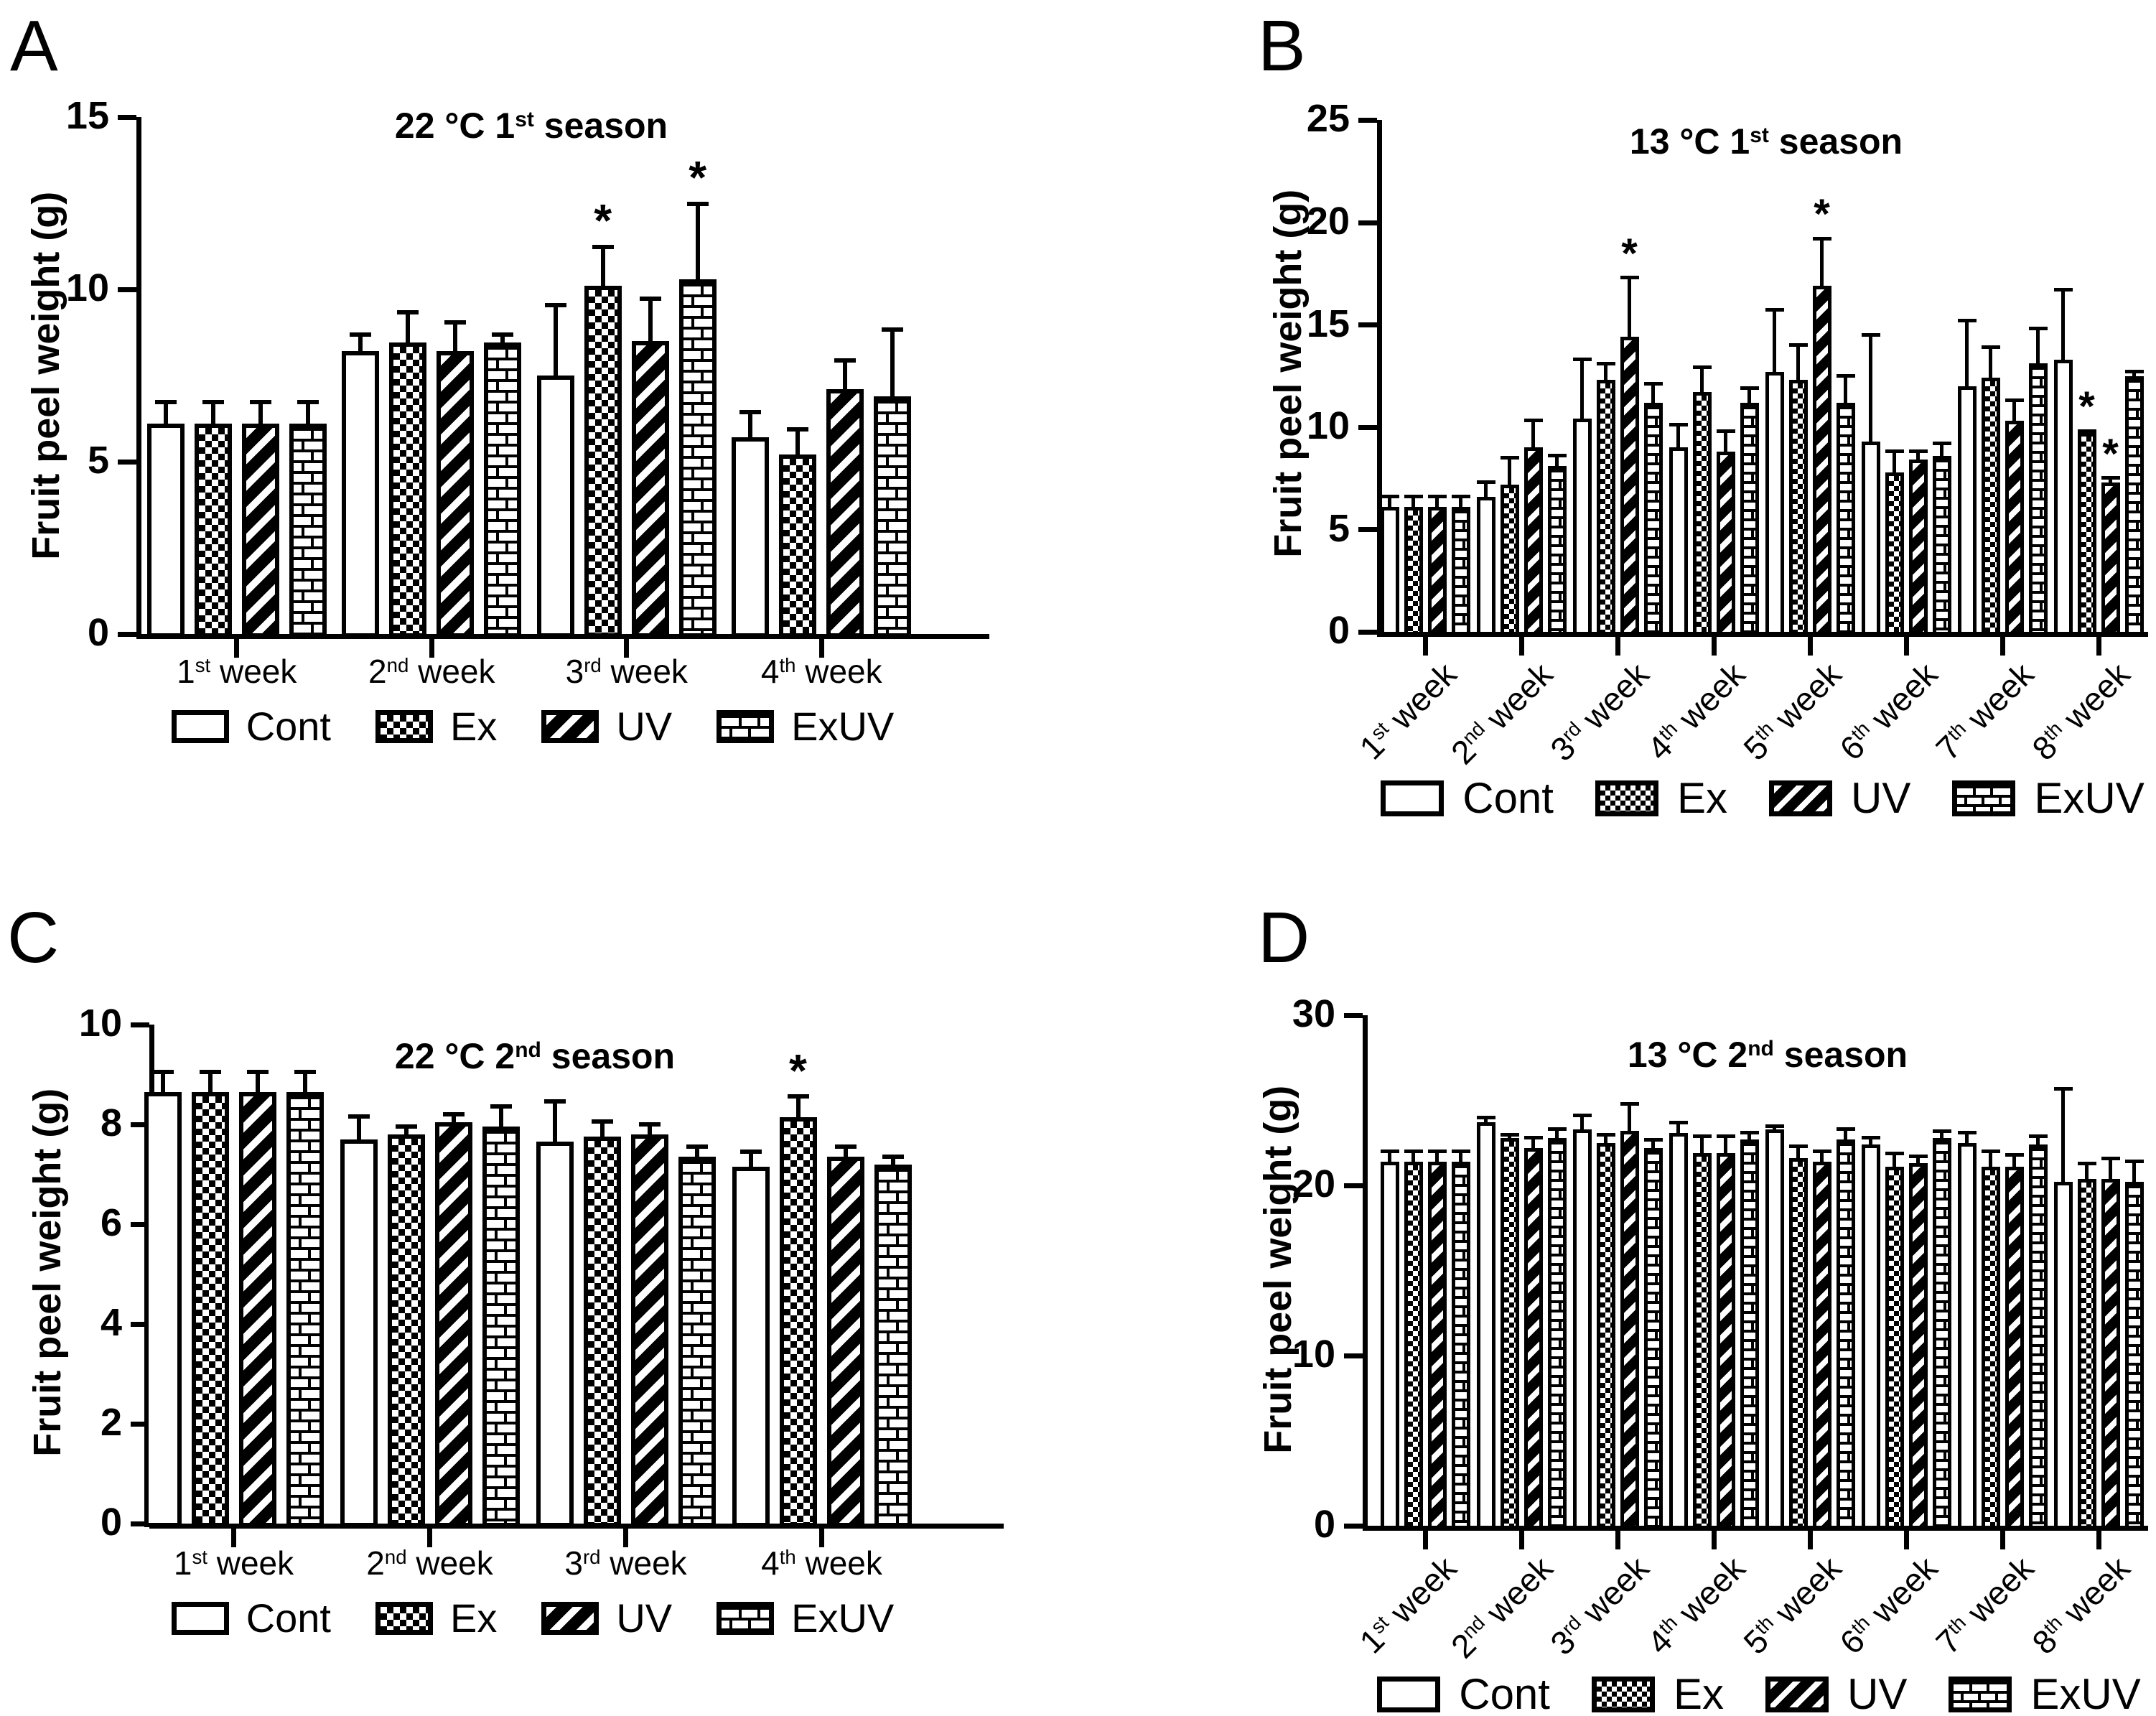 The width and height of the screenshot is (2156, 1716). Describe the element at coordinates (625, 1563) in the screenshot. I see `x-category-label: 3rd week` at that location.